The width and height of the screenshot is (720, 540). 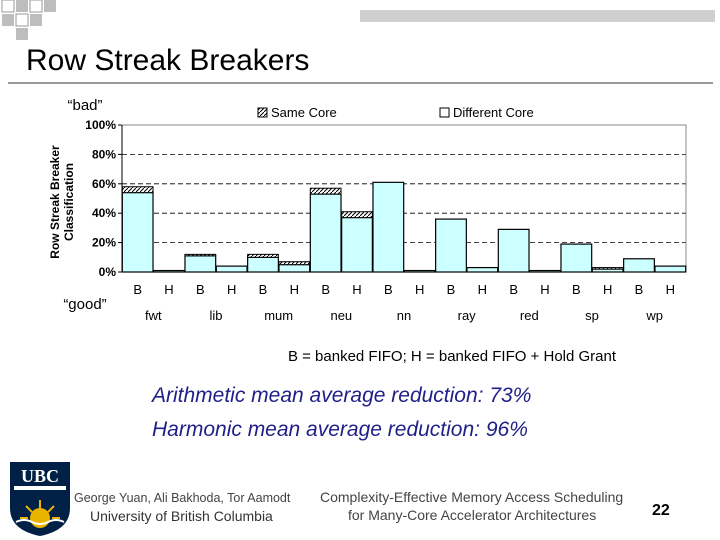 I want to click on ubc-waves, so click(x=40, y=522).